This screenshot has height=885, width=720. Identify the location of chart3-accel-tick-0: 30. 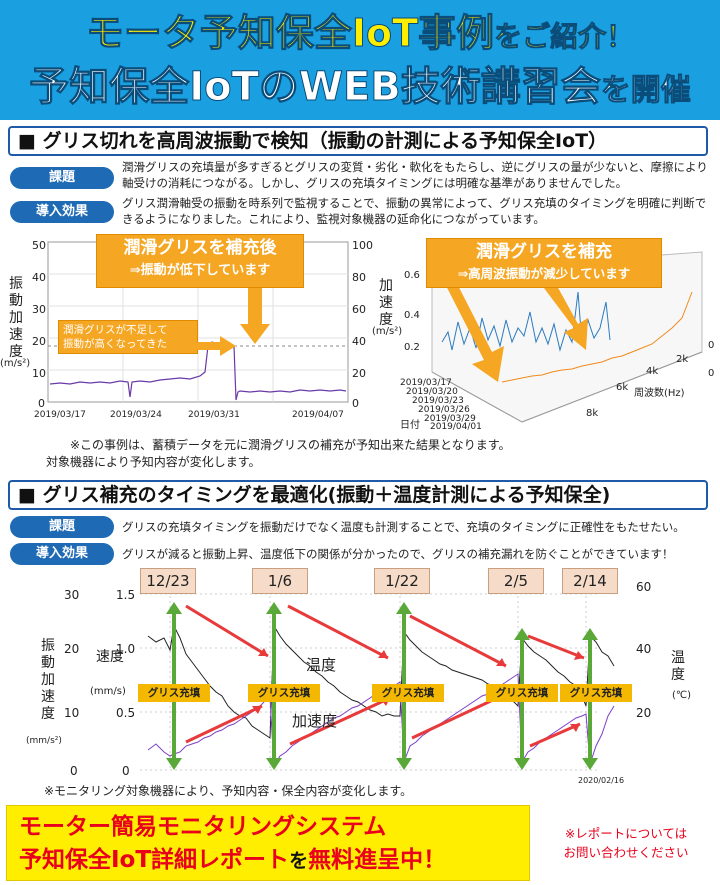
(72, 595).